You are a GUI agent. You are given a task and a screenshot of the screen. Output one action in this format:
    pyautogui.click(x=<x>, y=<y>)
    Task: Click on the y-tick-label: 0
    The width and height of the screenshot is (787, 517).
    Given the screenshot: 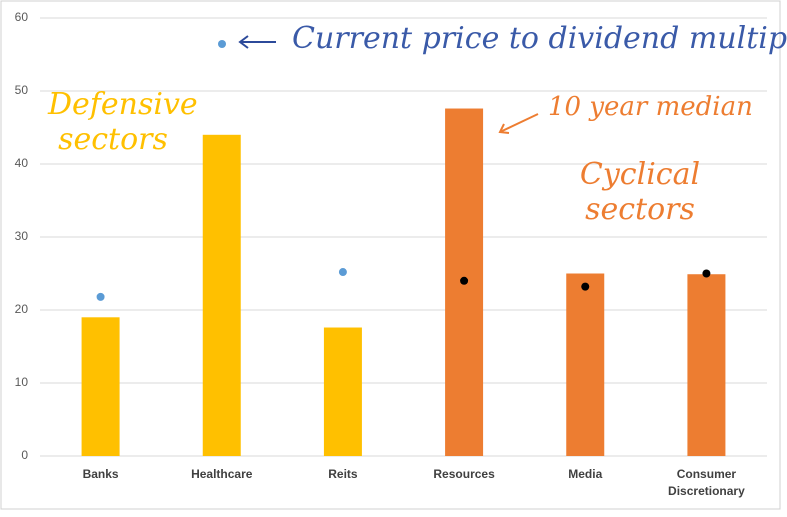 What is the action you would take?
    pyautogui.click(x=24, y=455)
    